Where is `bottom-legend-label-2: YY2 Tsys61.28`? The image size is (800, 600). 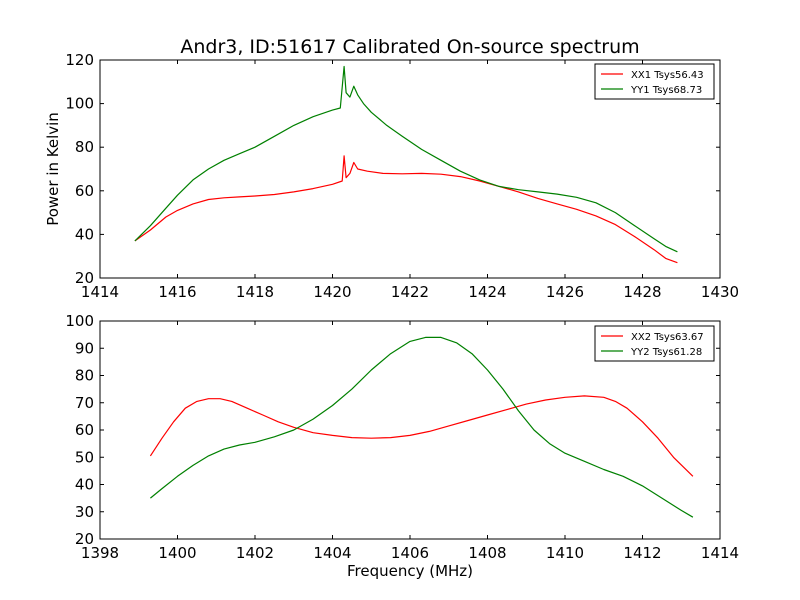 bottom-legend-label-2: YY2 Tsys61.28 is located at coordinates (666, 352).